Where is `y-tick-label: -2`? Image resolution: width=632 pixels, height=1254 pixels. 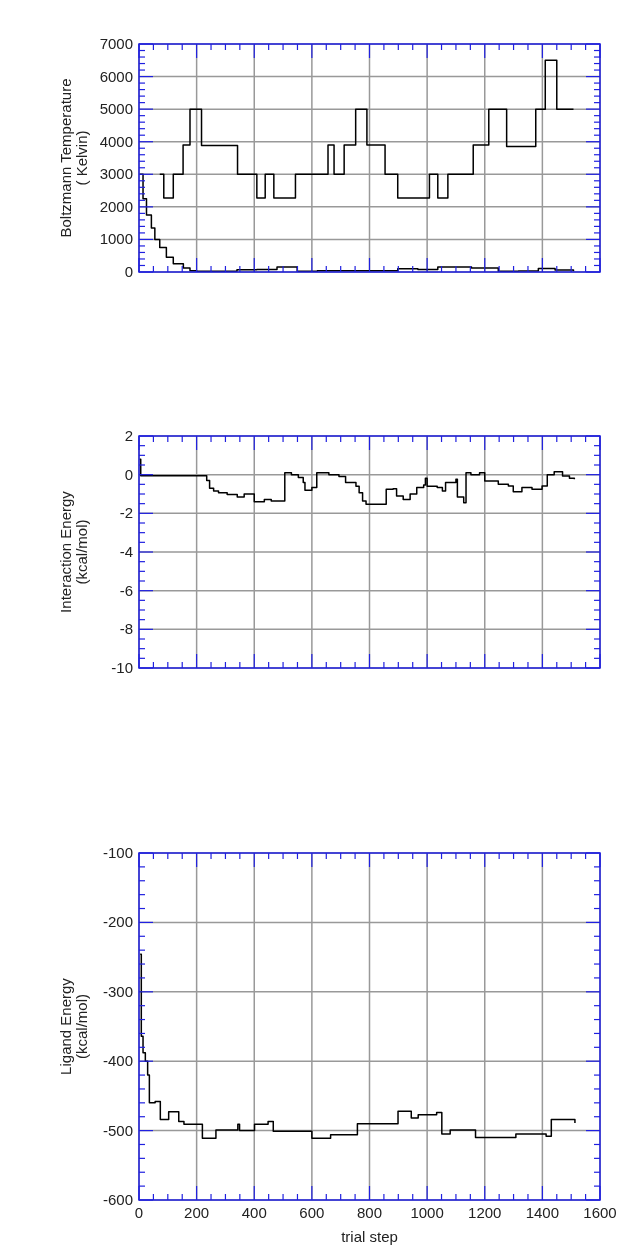
y-tick-label: -2 is located at coordinates (126, 513).